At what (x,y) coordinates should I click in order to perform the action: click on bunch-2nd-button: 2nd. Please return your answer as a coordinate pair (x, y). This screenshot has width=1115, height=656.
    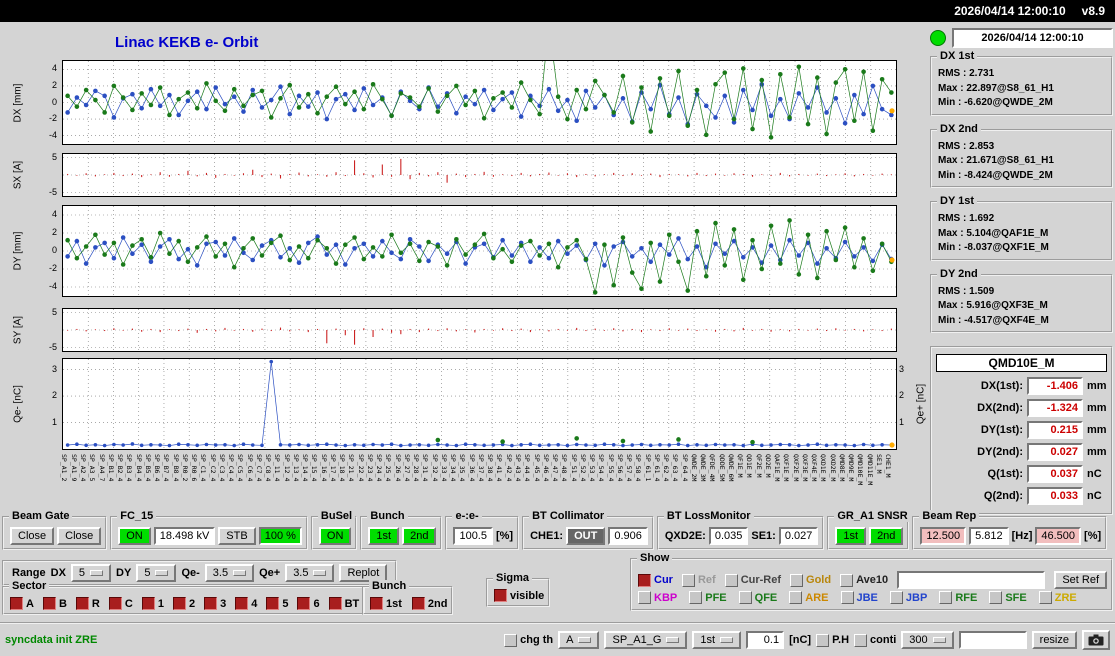
    Looking at the image, I should click on (419, 536).